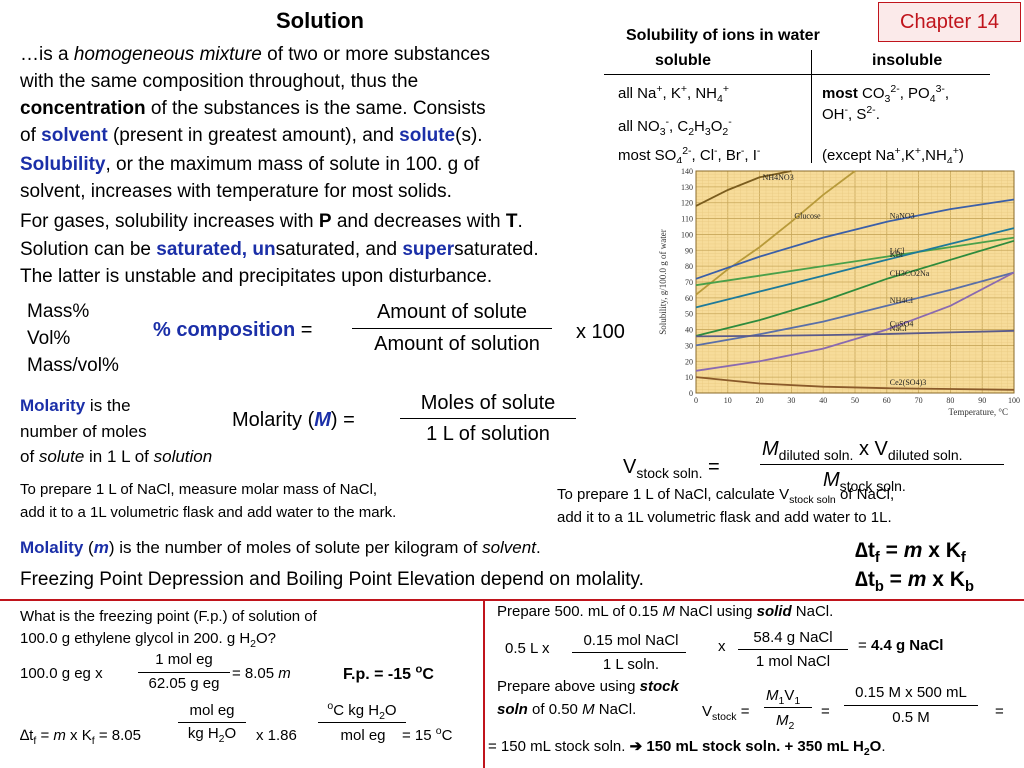 The width and height of the screenshot is (1024, 768). What do you see at coordinates (212, 710) in the screenshot?
I see `example1-step2-numerator-1: mol eg` at bounding box center [212, 710].